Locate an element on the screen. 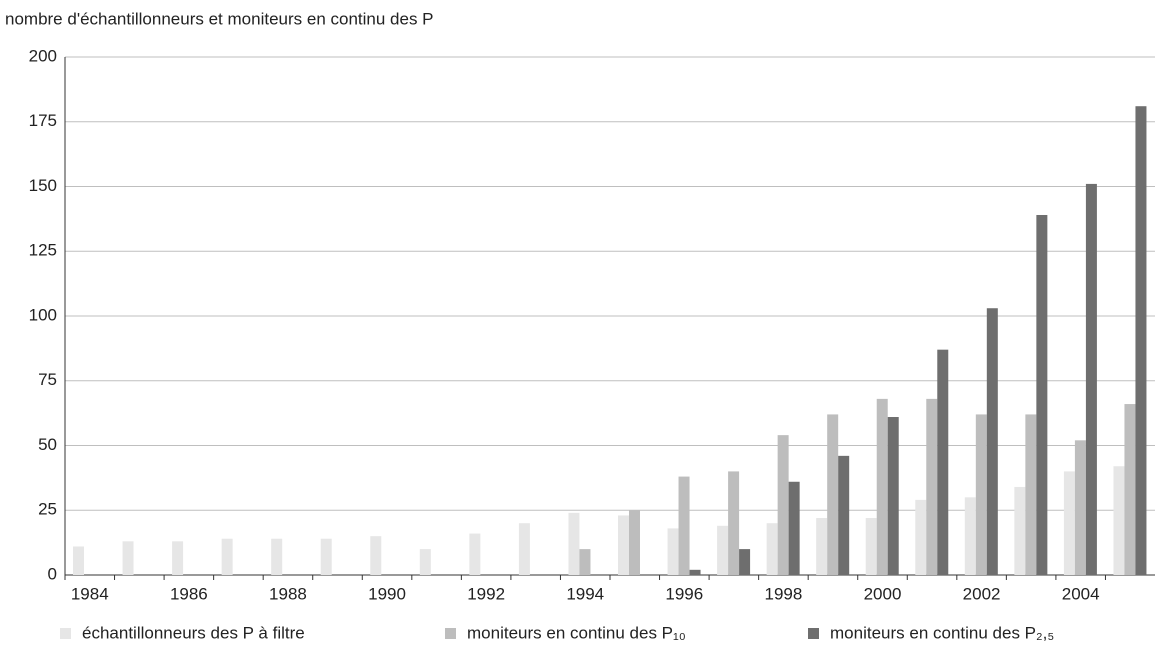 The height and width of the screenshot is (665, 1159). x-tick-label: 1996 is located at coordinates (684, 593).